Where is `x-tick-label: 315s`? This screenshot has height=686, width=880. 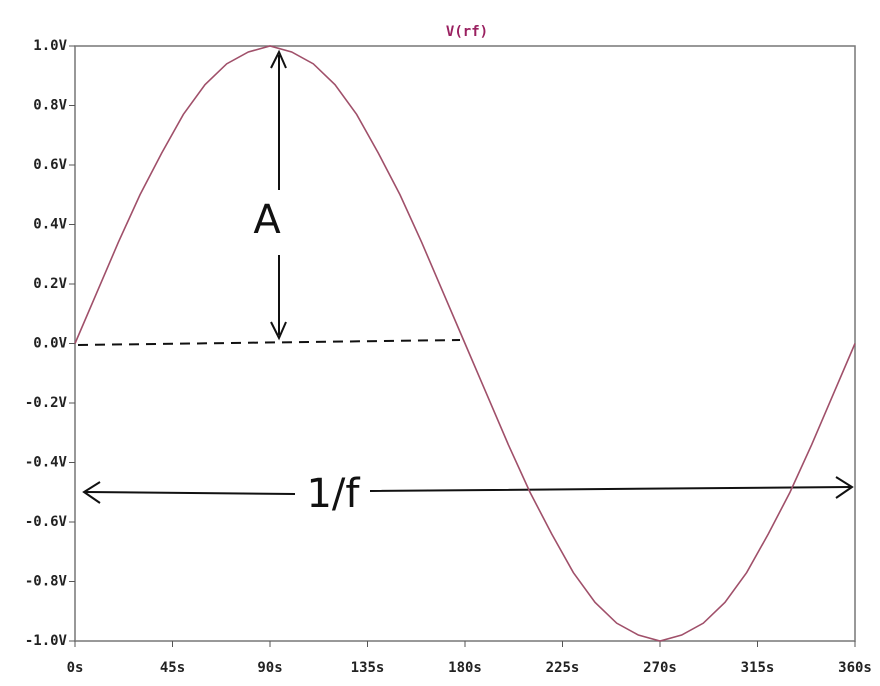
x-tick-label: 315s is located at coordinates (758, 668).